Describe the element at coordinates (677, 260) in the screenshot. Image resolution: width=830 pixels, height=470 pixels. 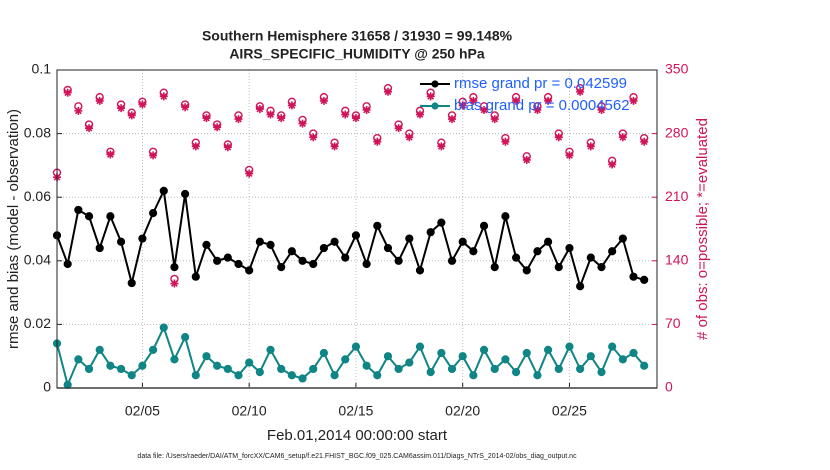
I see `y2-tick-label: 140` at that location.